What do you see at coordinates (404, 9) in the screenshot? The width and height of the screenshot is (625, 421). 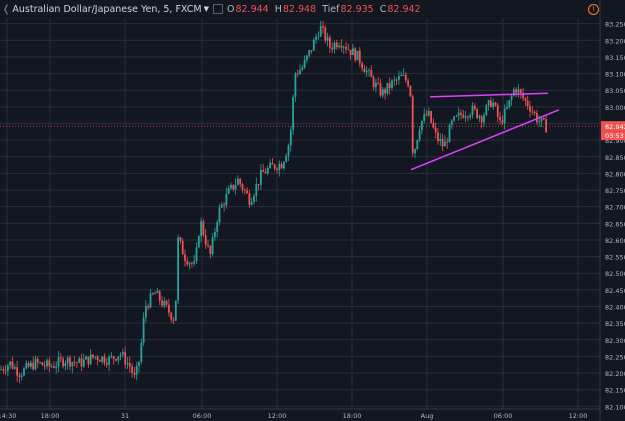 I see `close-value: 82.942` at bounding box center [404, 9].